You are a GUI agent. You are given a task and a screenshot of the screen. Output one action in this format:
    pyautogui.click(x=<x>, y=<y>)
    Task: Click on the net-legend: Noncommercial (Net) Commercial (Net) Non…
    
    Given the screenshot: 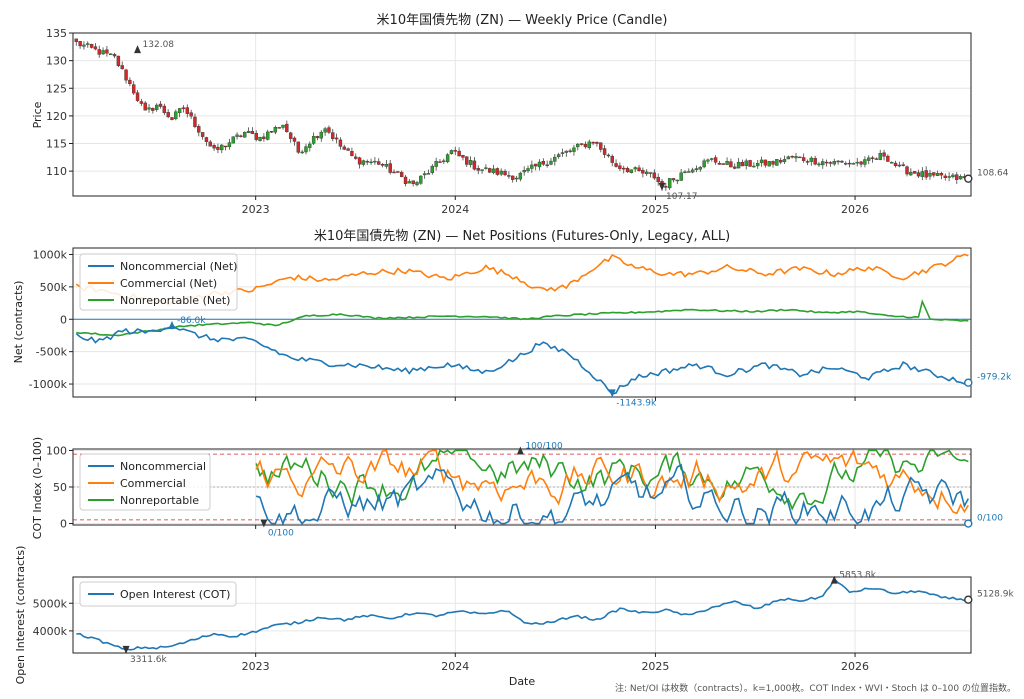 What is the action you would take?
    pyautogui.click(x=158, y=282)
    